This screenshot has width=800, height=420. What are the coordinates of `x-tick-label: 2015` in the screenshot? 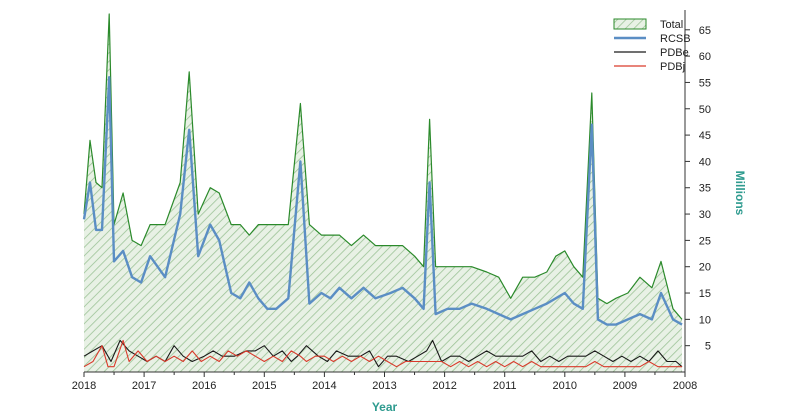 It's located at (264, 386).